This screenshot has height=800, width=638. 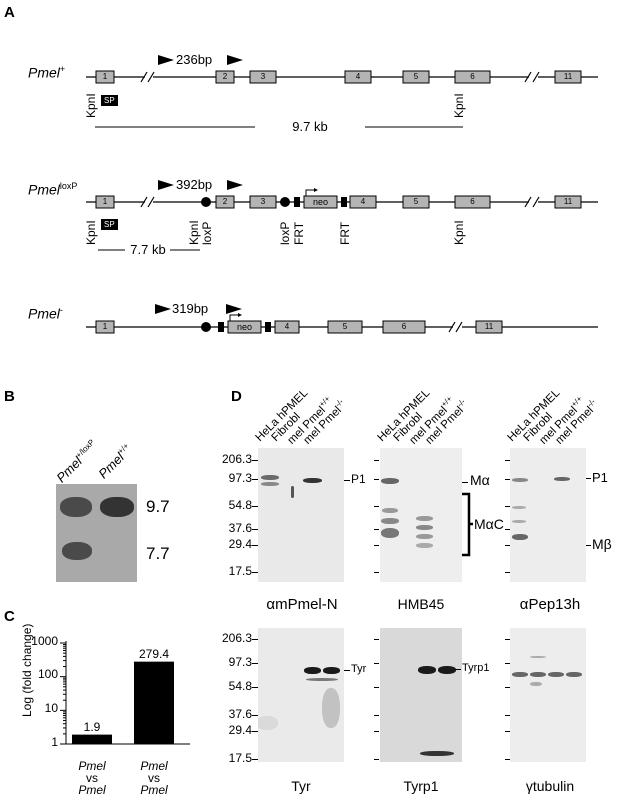 I want to click on amplicon-ko: 319bp, so click(x=190, y=308).